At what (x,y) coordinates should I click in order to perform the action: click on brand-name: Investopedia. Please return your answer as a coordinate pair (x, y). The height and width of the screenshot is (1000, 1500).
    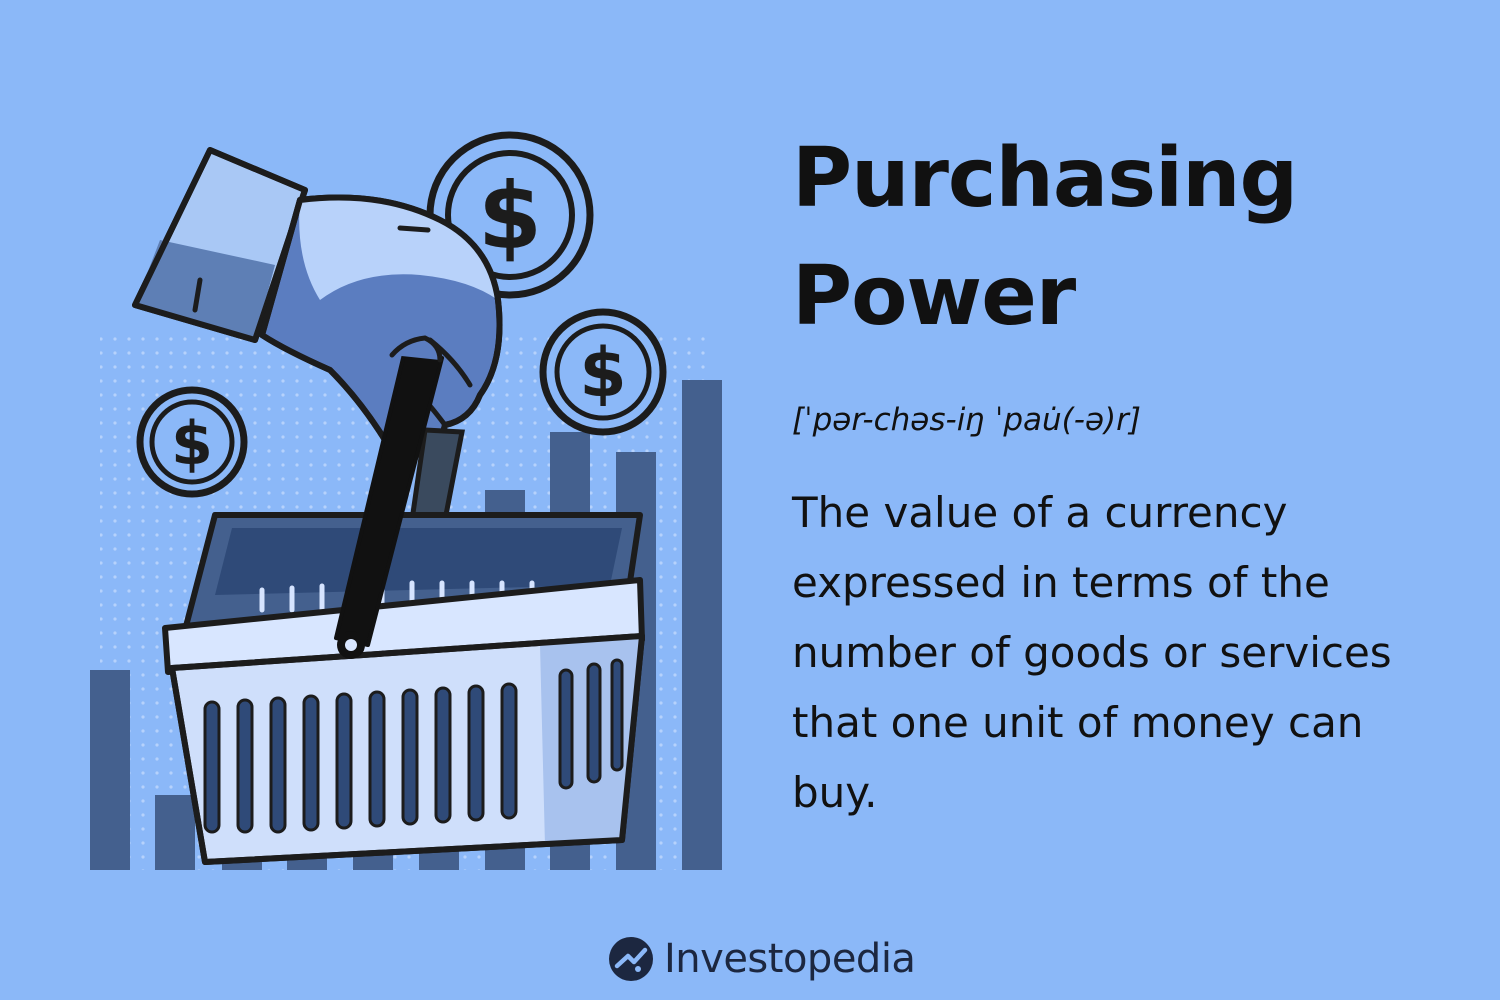
    Looking at the image, I should click on (790, 959).